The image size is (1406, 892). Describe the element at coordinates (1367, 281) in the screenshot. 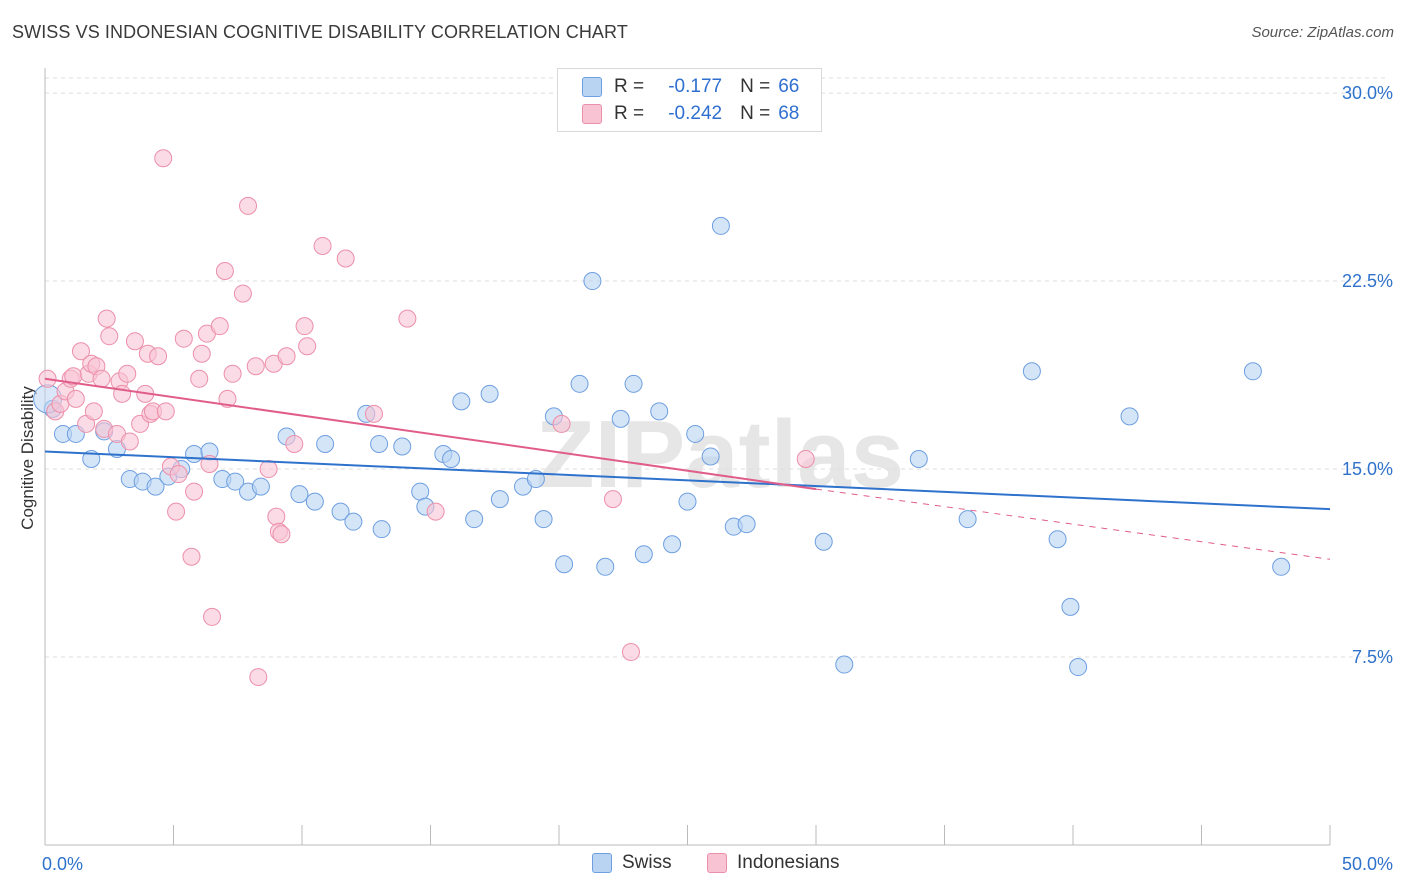

I see `y-tick-label: 22.5%` at that location.